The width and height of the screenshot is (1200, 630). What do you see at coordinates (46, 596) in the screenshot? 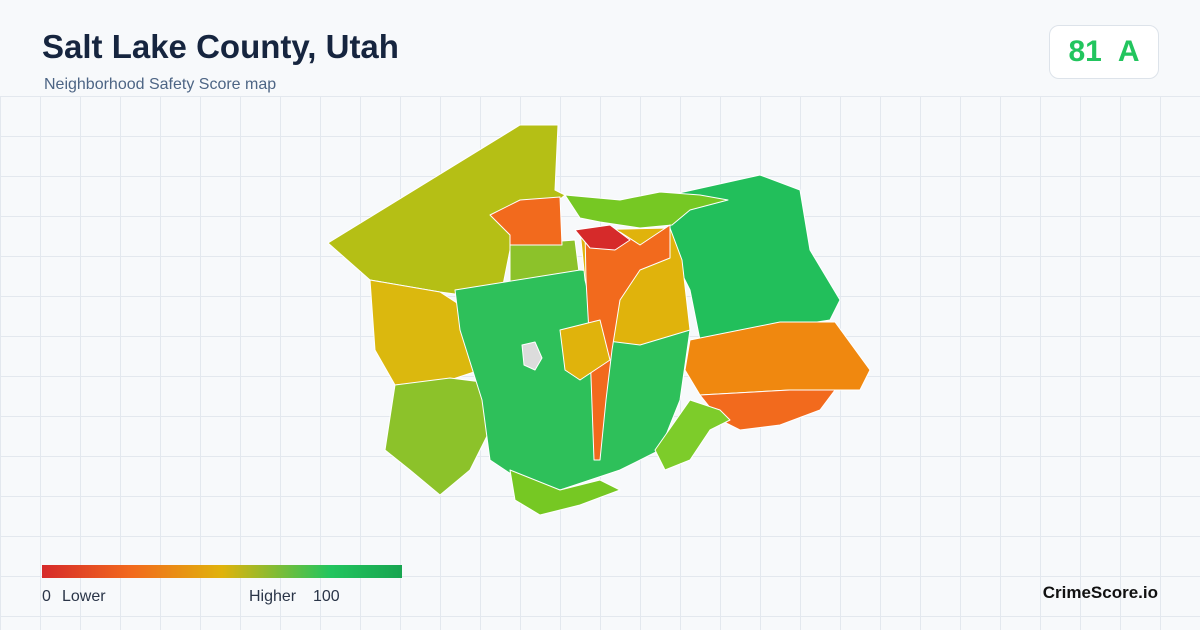
I see `legend-min: 0` at bounding box center [46, 596].